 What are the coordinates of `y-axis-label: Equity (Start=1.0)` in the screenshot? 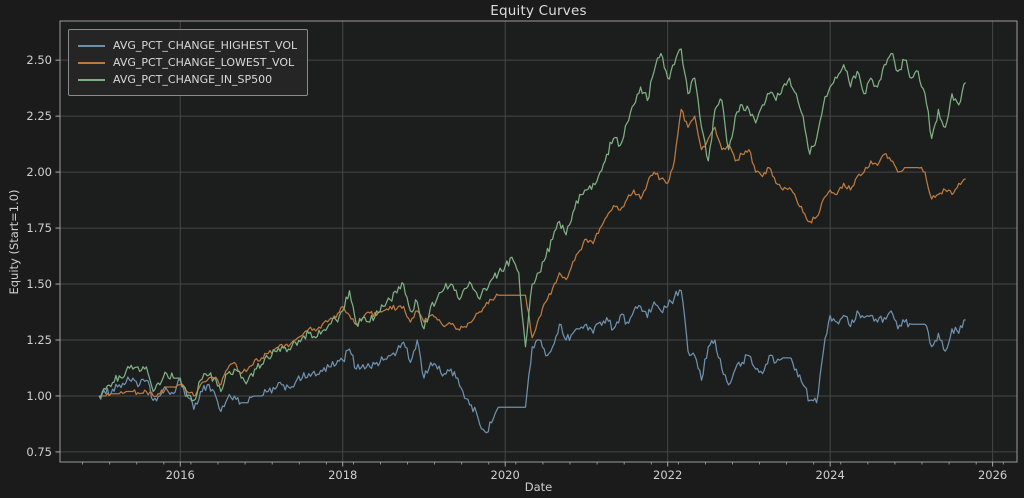 It's located at (14, 242).